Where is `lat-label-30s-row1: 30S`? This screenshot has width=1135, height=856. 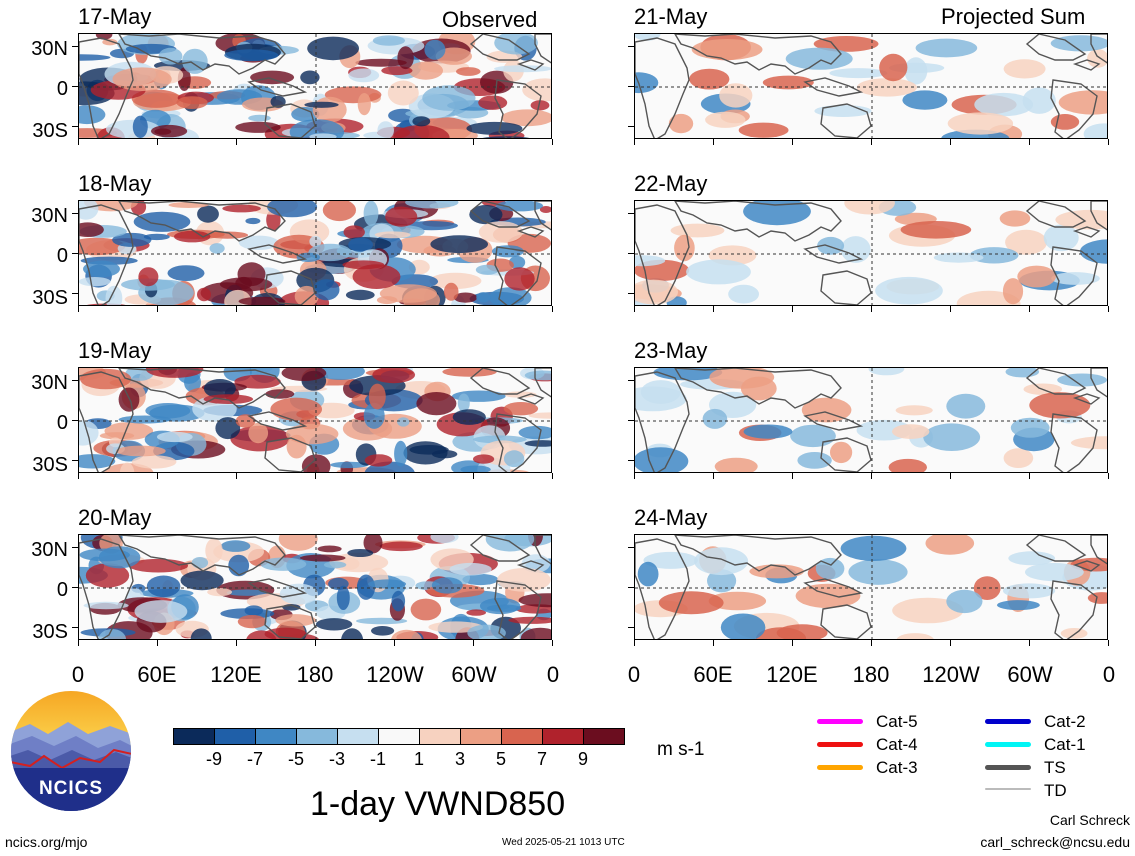 lat-label-30s-row1: 30S is located at coordinates (50, 131).